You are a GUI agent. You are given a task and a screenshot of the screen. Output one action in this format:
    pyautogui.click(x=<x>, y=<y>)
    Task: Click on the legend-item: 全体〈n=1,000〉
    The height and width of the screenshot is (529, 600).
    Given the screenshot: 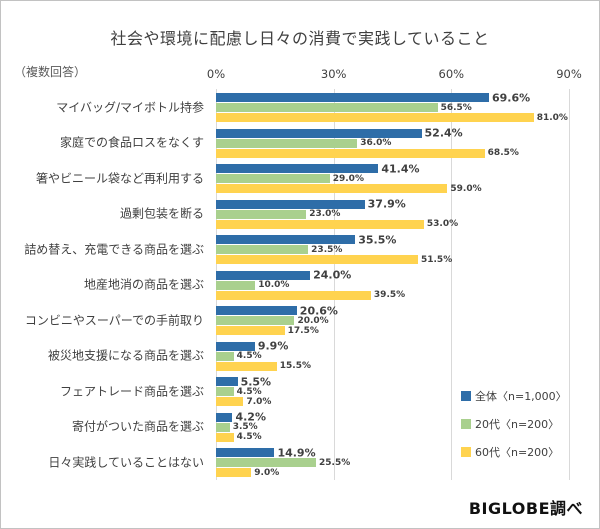 What is the action you would take?
    pyautogui.click(x=514, y=394)
    